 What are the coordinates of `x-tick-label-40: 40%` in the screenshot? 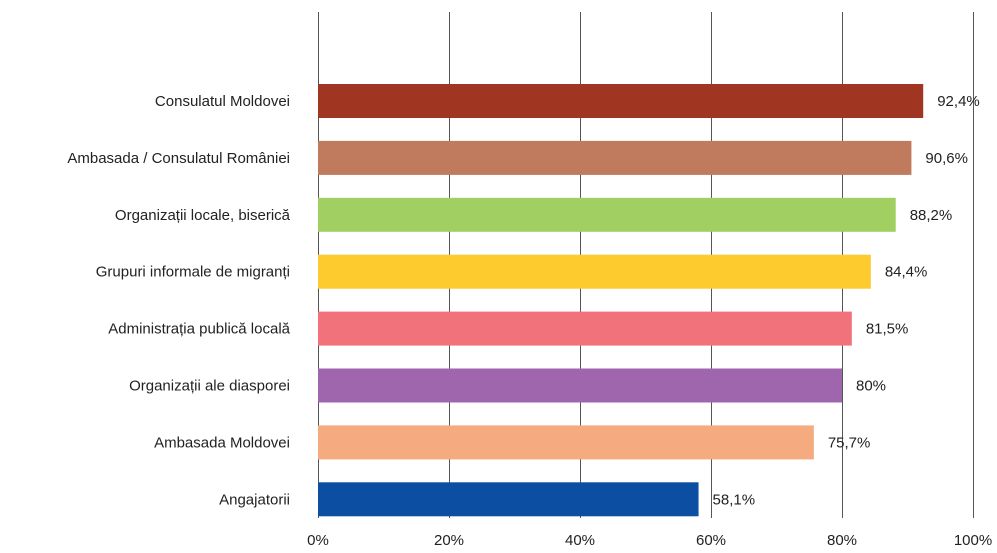 It's located at (580, 540).